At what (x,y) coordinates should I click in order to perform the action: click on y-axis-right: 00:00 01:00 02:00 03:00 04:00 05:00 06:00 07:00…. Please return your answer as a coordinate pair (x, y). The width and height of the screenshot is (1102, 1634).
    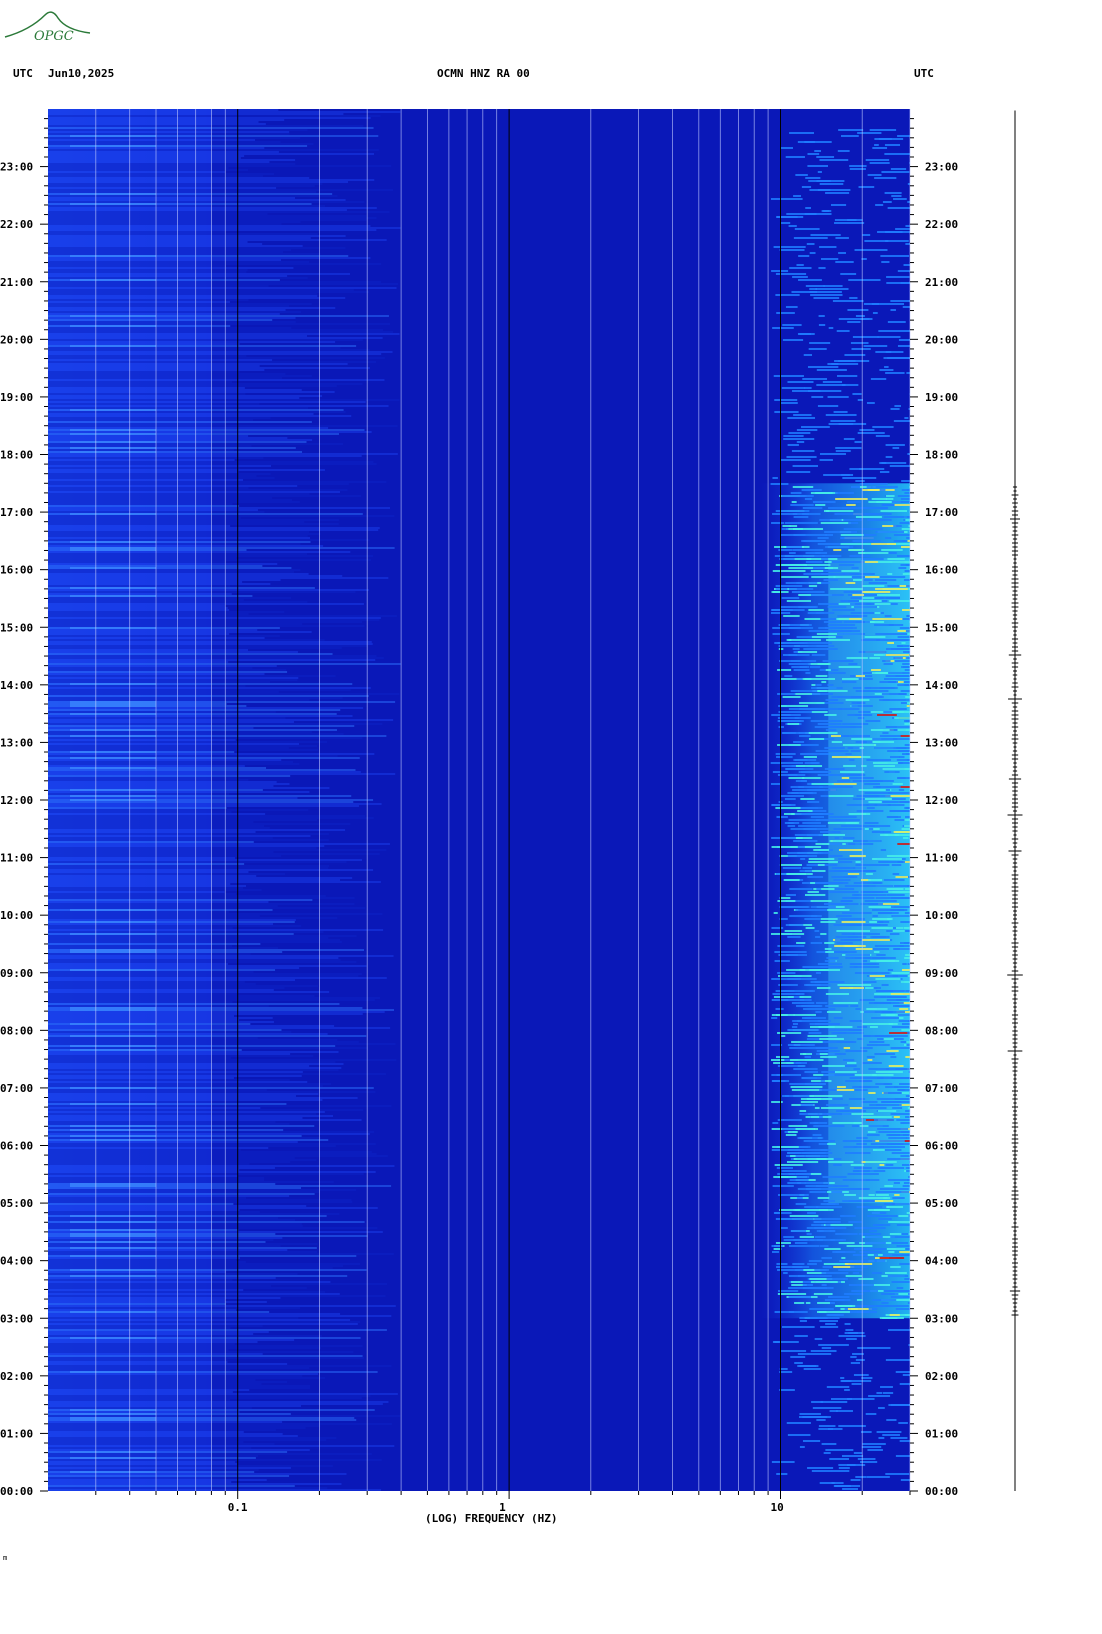
    Looking at the image, I should click on (934, 808).